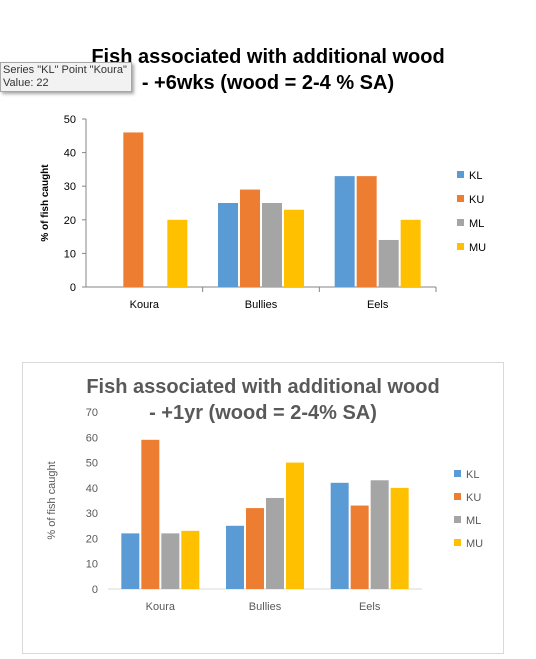 The image size is (536, 659). Describe the element at coordinates (263, 413) in the screenshot. I see `chart-title-line-2: - +1yr (wood = 2-4% SA)` at that location.